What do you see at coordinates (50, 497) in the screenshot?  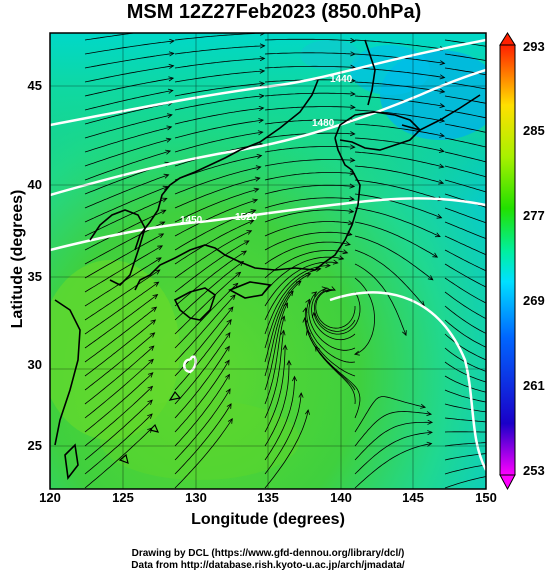 I see `x-tick-label: 120` at bounding box center [50, 497].